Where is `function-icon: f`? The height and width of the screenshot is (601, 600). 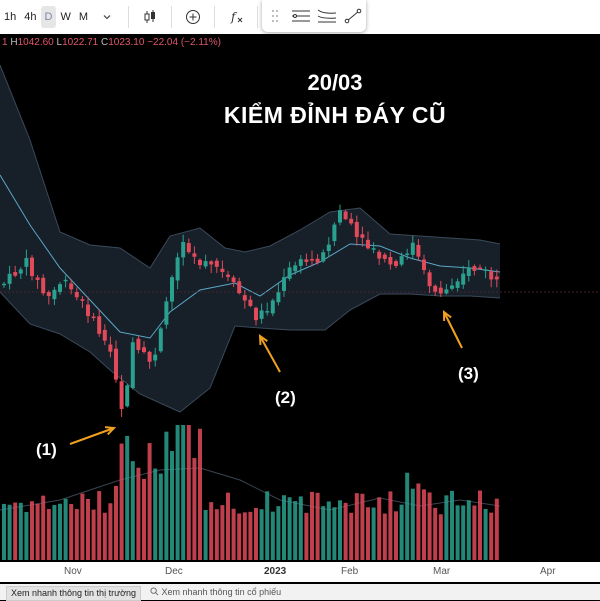
function-icon: f is located at coordinates (236, 17).